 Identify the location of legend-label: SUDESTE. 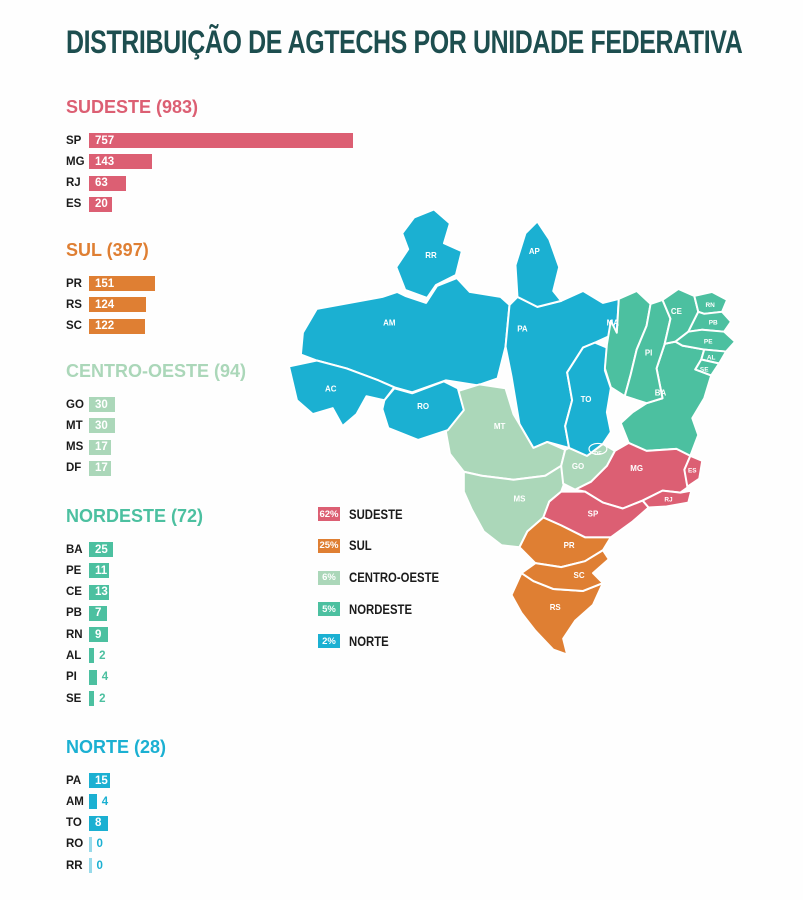
(376, 514).